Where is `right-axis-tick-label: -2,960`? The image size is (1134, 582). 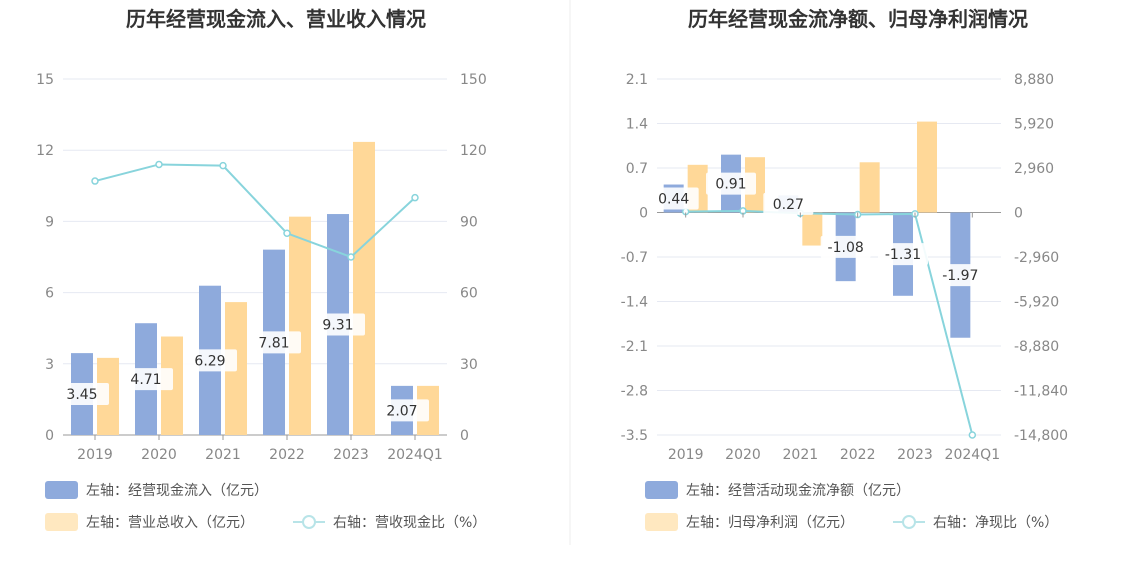
right-axis-tick-label: -2,960 is located at coordinates (1036, 258).